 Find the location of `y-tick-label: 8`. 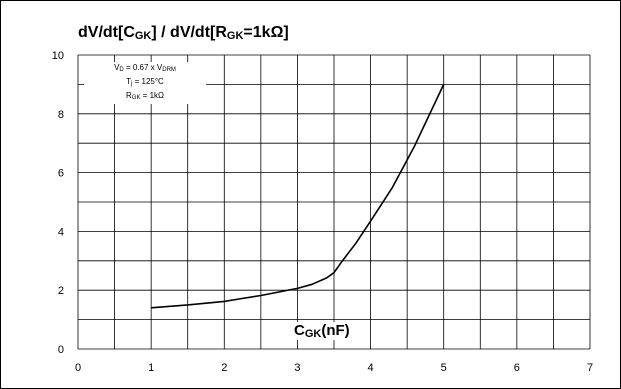

y-tick-label: 8 is located at coordinates (61, 115).